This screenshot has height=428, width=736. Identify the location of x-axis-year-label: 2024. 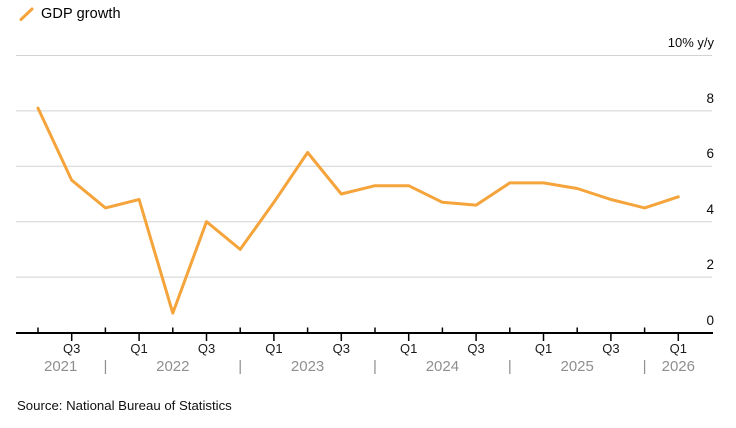
(442, 366).